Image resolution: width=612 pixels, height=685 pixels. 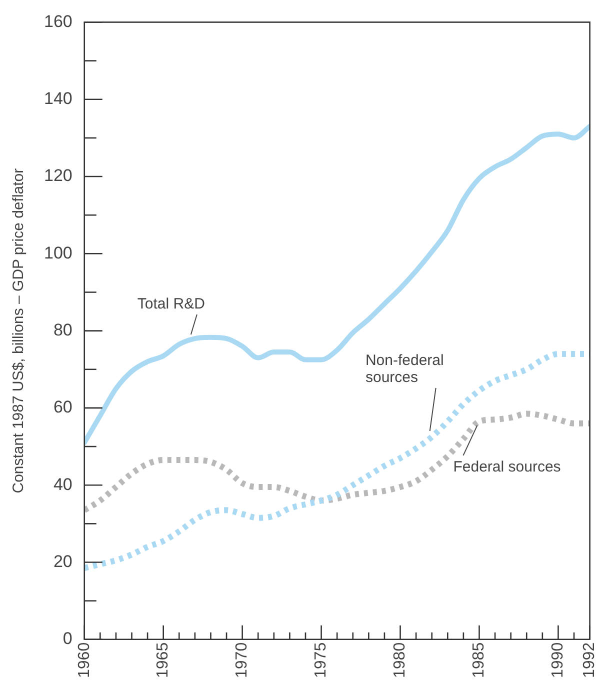 I want to click on x-tick-label: 1965, so click(x=163, y=660).